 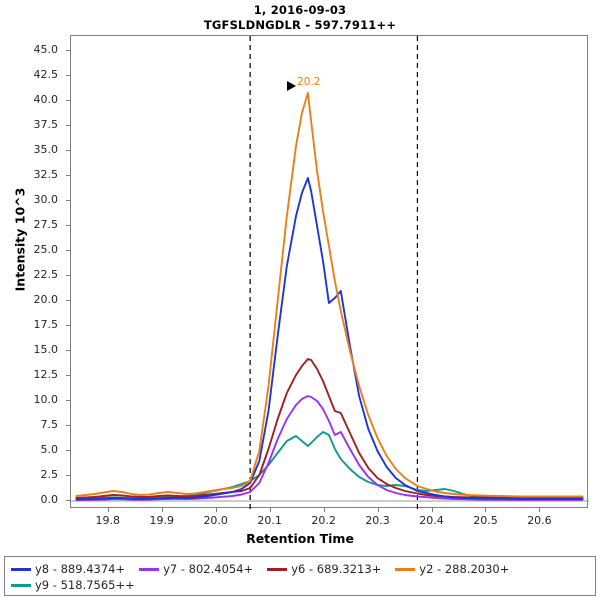 I want to click on y-tick-label: 45.0, so click(x=46, y=49).